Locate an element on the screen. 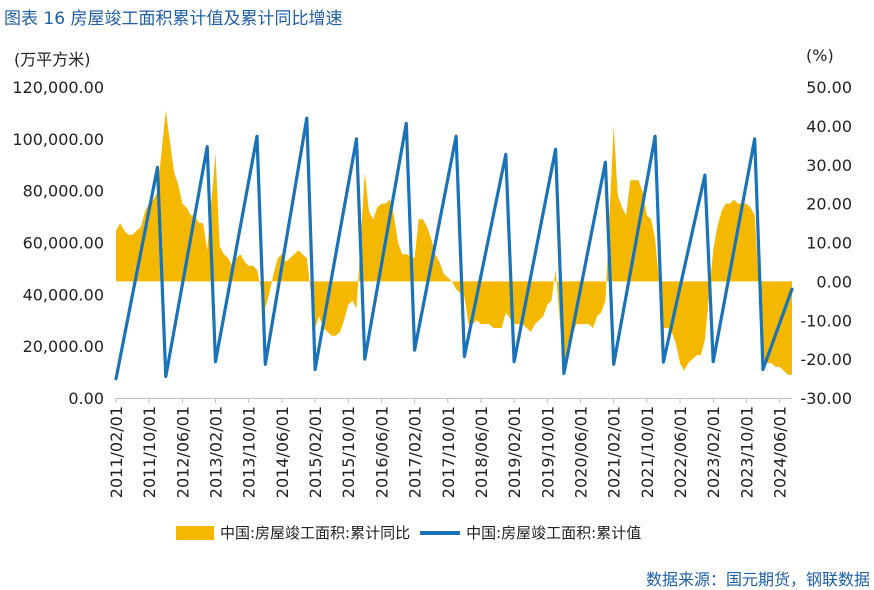 Image resolution: width=874 pixels, height=590 pixels. right-tick-label: -20.00 is located at coordinates (826, 359).